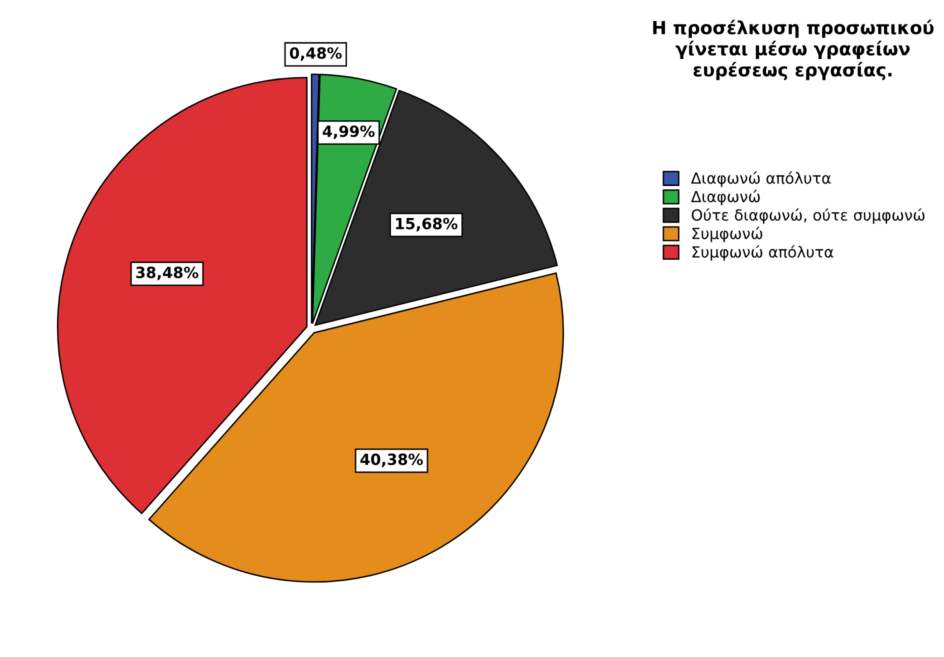  I want to click on legend-label: Ούτε διαφωνώ, ούτε συμφωνώ, so click(808, 216).